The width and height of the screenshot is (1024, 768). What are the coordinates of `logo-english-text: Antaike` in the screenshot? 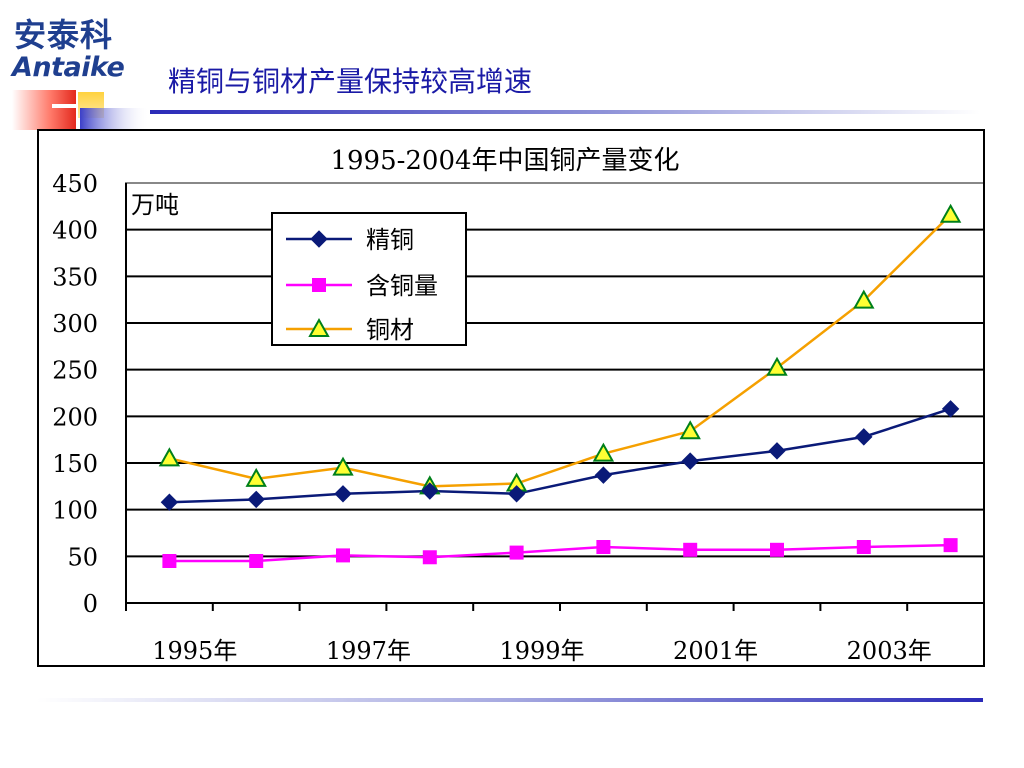 It's located at (68, 67).